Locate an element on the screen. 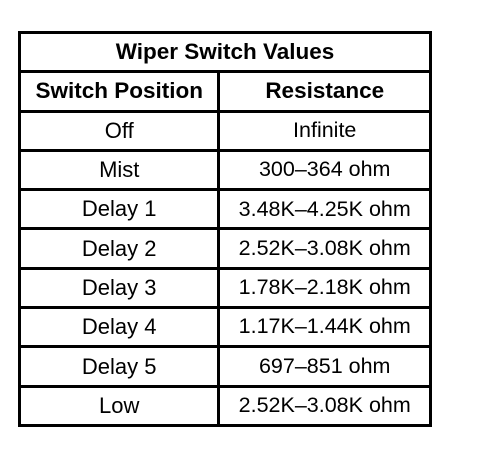 The image size is (480, 472). switch-position-cell: Off is located at coordinates (119, 130).